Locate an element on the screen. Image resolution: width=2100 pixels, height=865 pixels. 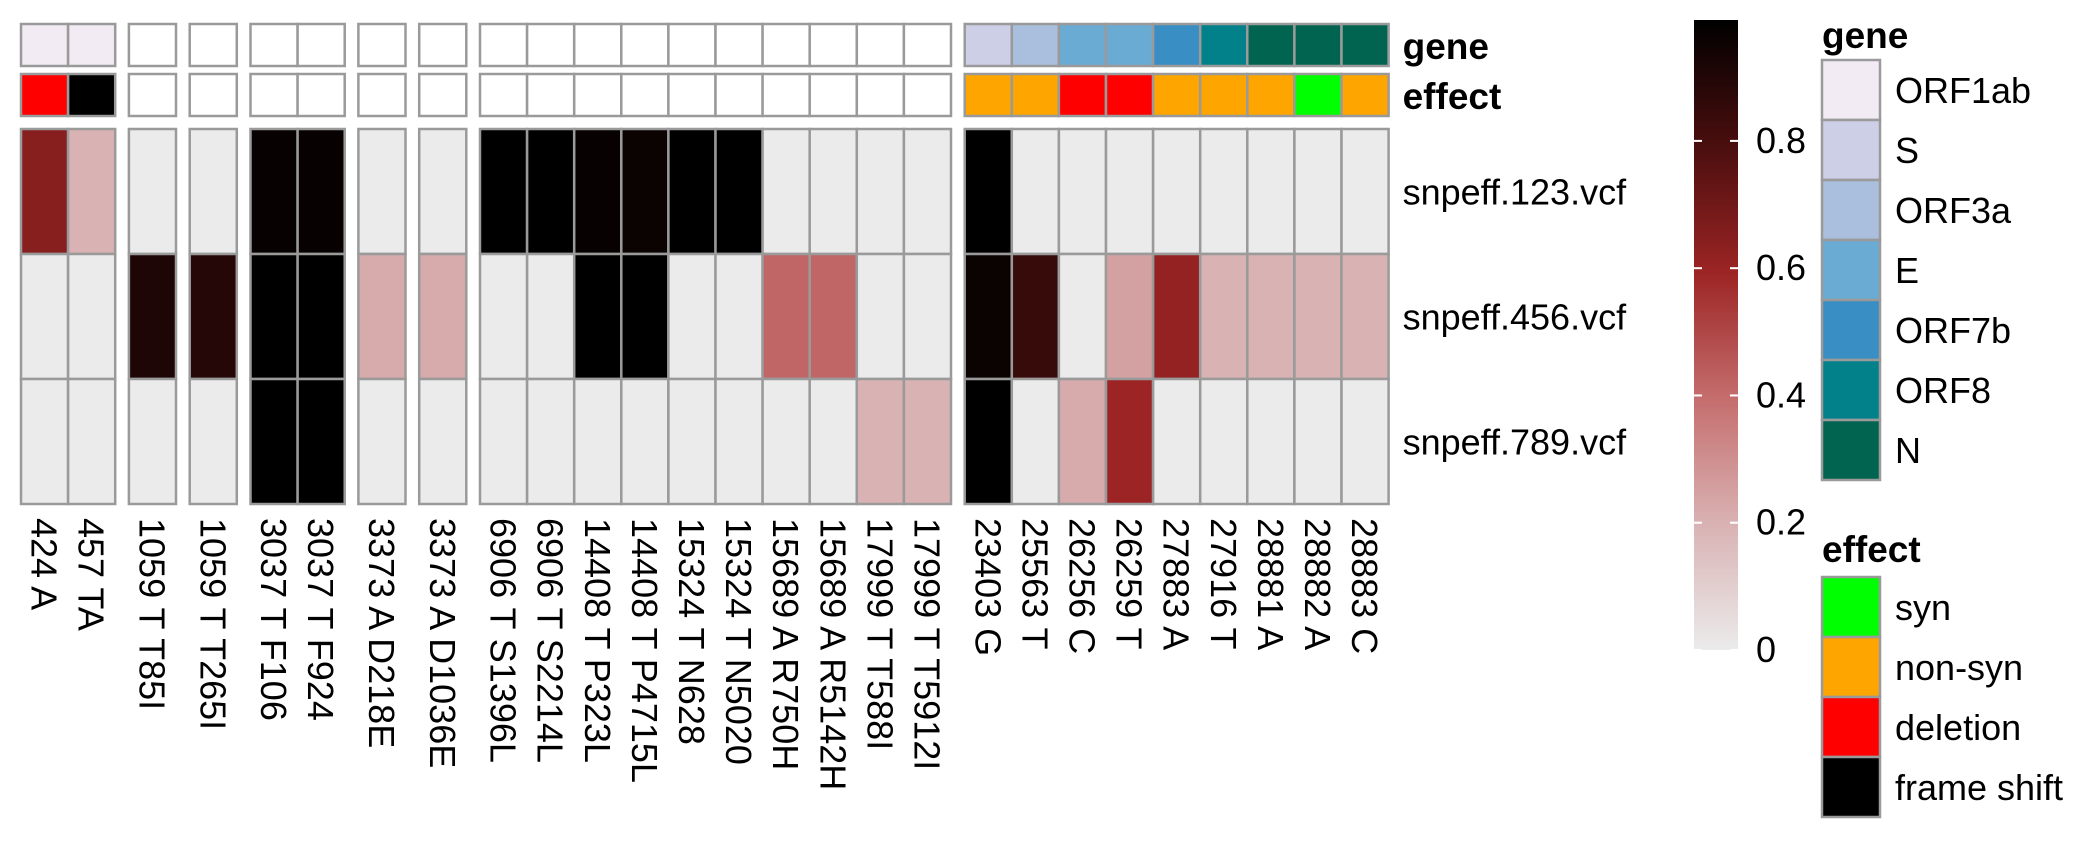
gene-legend-label: ORF8 is located at coordinates (1943, 390).